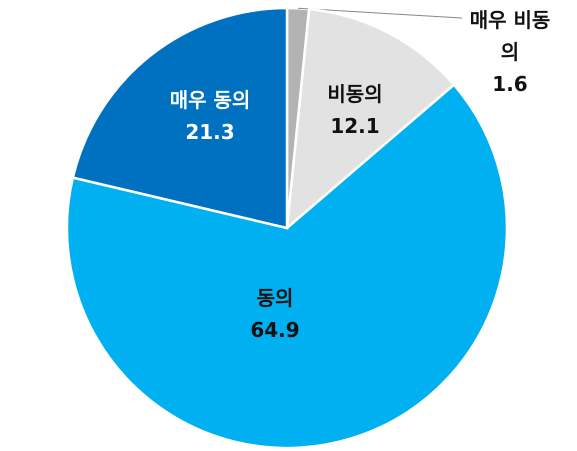  Describe the element at coordinates (275, 298) in the screenshot. I see `category-label: 동의` at that location.